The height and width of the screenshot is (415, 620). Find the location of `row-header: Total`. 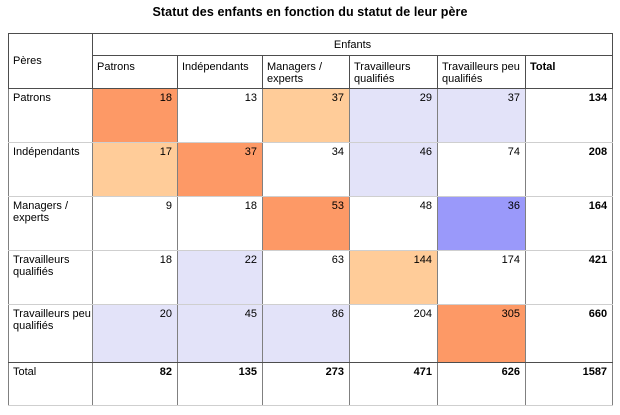

row-header: Total is located at coordinates (50, 384).